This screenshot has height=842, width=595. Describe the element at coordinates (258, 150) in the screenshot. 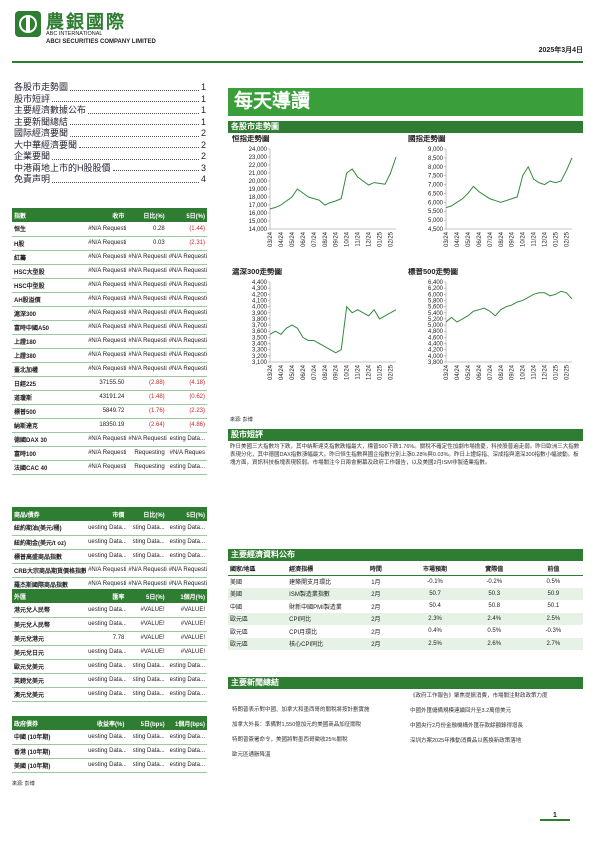

I see `y-tick-label: 24,000` at that location.